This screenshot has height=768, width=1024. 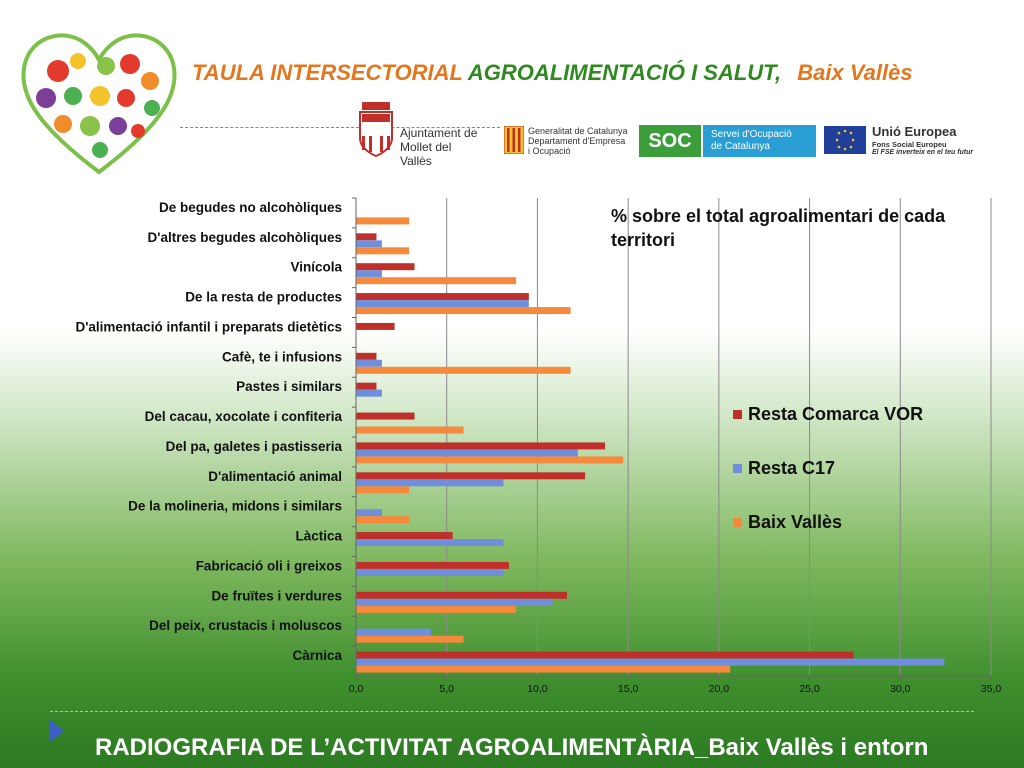 I want to click on x-tick-label: 15,0, so click(x=628, y=689).